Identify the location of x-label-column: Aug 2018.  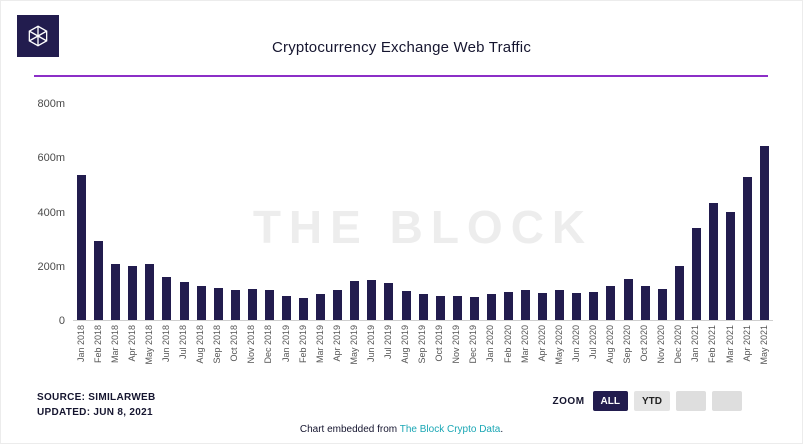
(201, 345).